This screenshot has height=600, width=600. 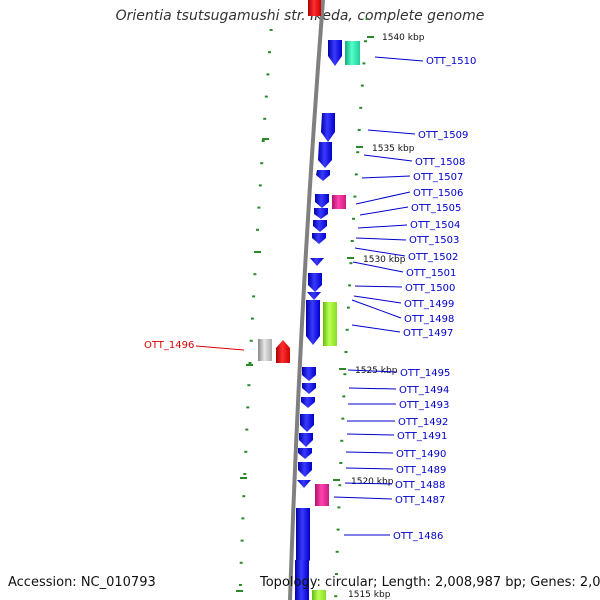 I want to click on gene-label: OTT_1509, so click(x=443, y=135).